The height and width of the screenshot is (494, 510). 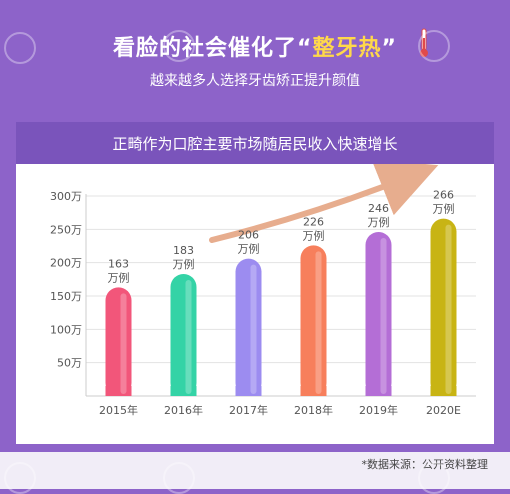 What do you see at coordinates (248, 235) in the screenshot?
I see `bar-value-label: 206` at bounding box center [248, 235].